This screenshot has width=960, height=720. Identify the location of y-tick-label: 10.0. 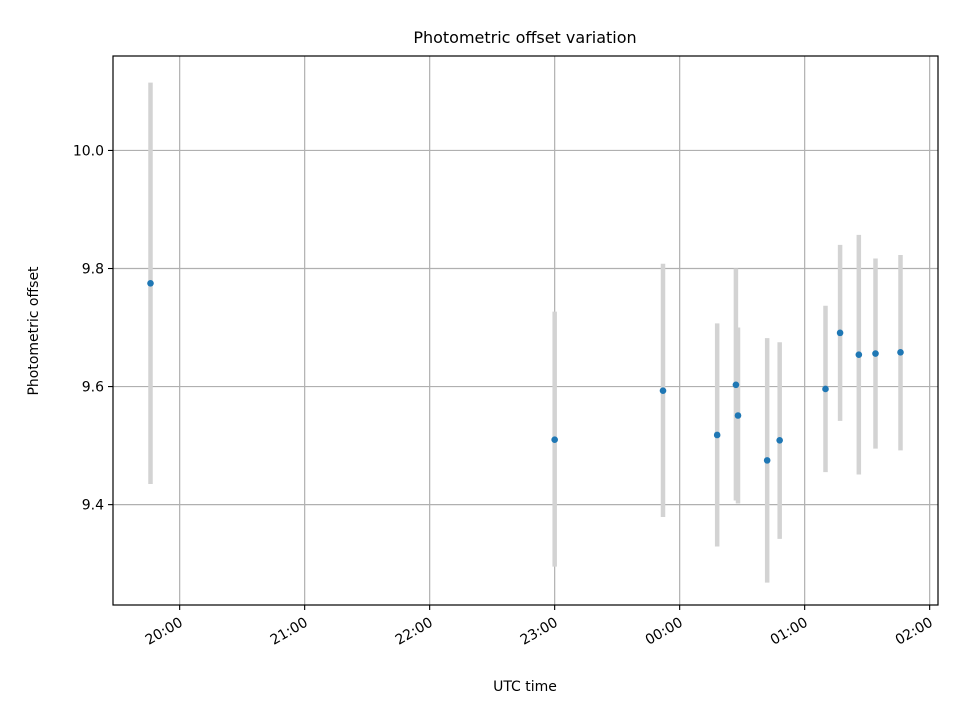
(88, 151).